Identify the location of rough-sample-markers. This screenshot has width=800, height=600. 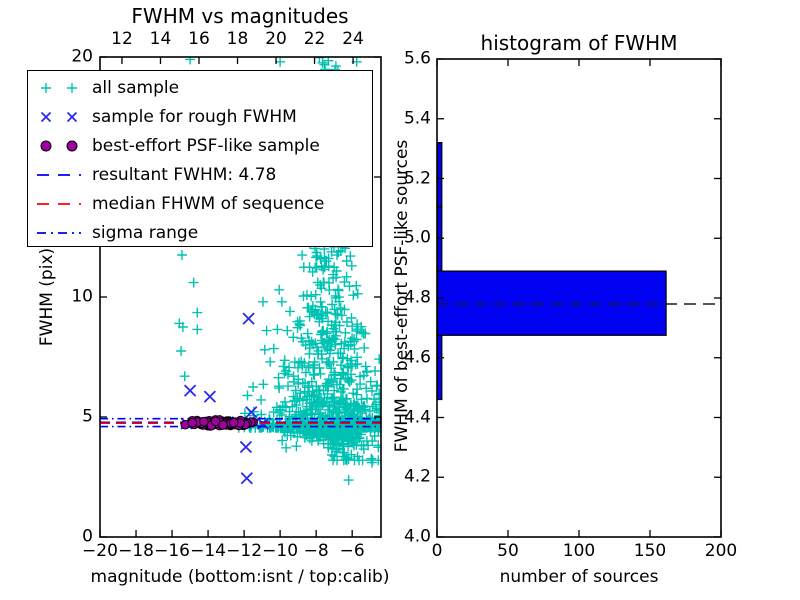
(225, 398).